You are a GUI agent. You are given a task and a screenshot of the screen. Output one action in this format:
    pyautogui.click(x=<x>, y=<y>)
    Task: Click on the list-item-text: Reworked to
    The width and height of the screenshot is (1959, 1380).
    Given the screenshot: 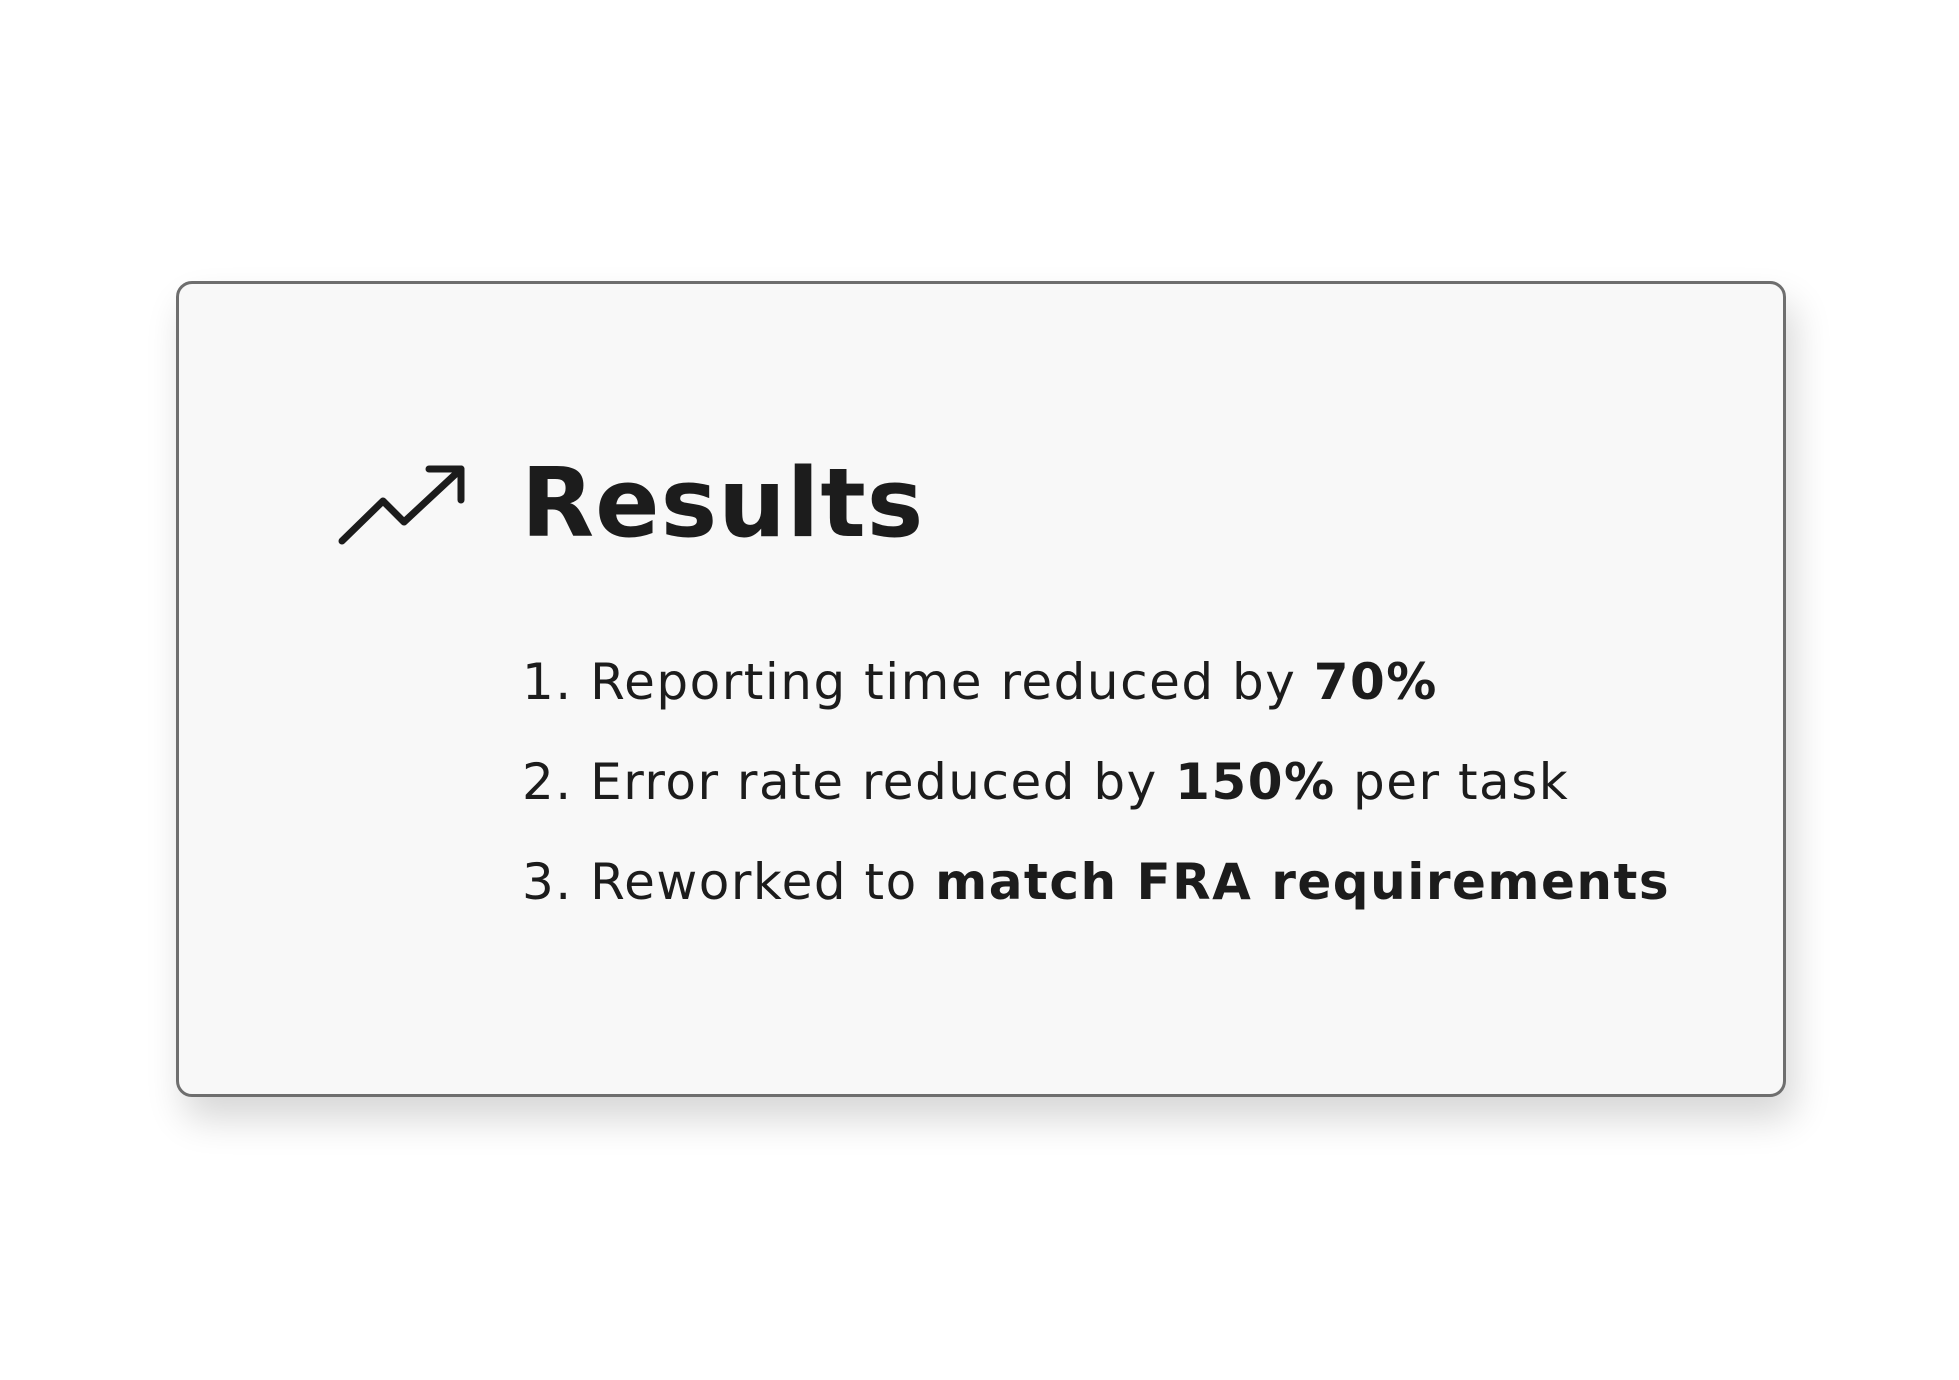 What is the action you would take?
    pyautogui.click(x=754, y=882)
    